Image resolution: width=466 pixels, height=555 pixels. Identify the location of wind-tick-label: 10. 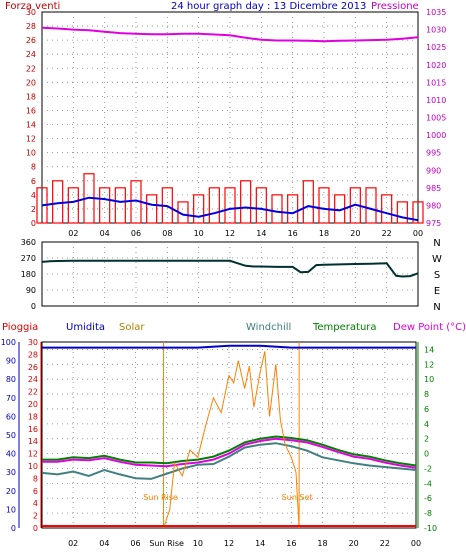
(31, 153).